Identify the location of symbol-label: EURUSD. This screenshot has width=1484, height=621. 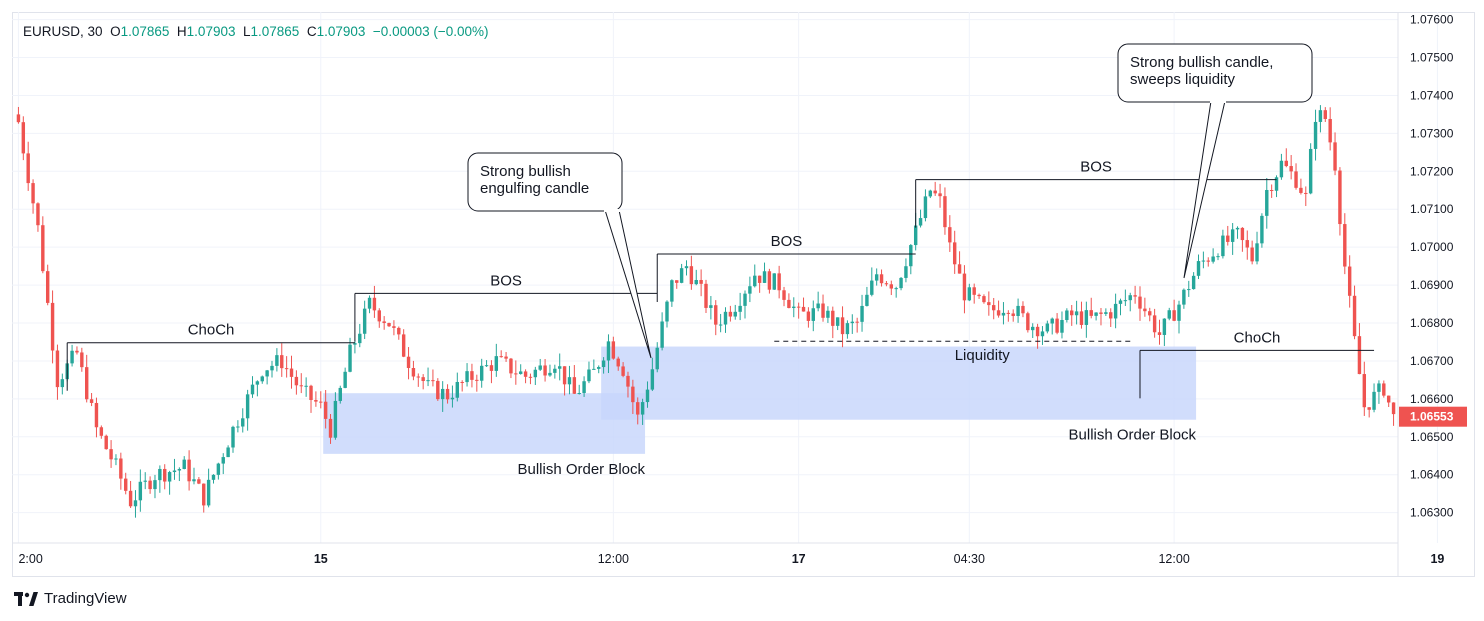
(52, 31).